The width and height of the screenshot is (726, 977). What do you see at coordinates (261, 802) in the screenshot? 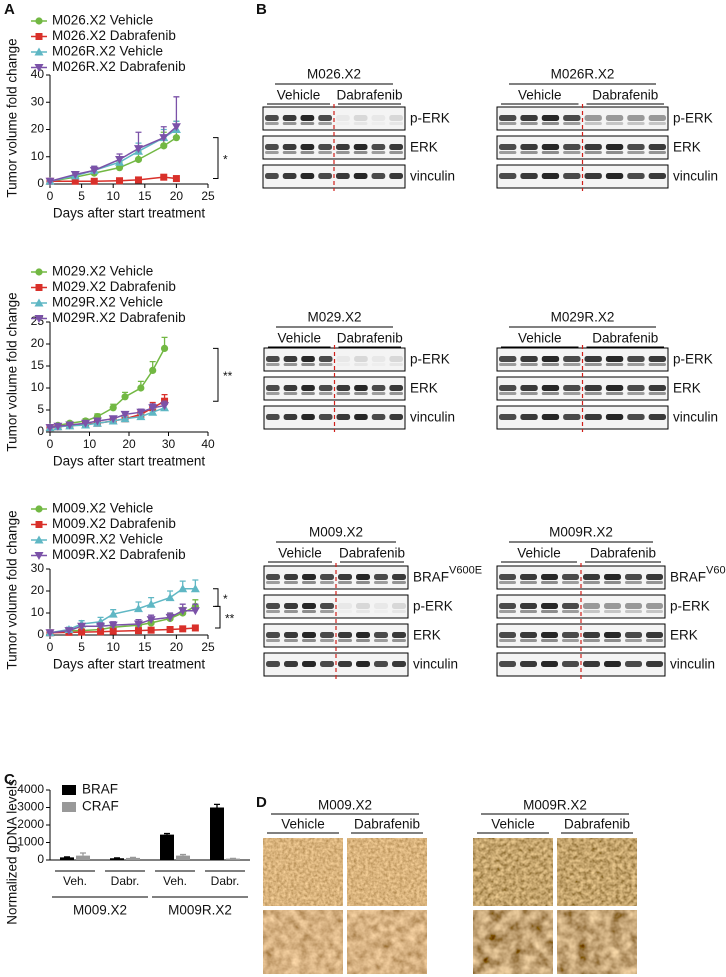
I see `panel-label: D` at bounding box center [261, 802].